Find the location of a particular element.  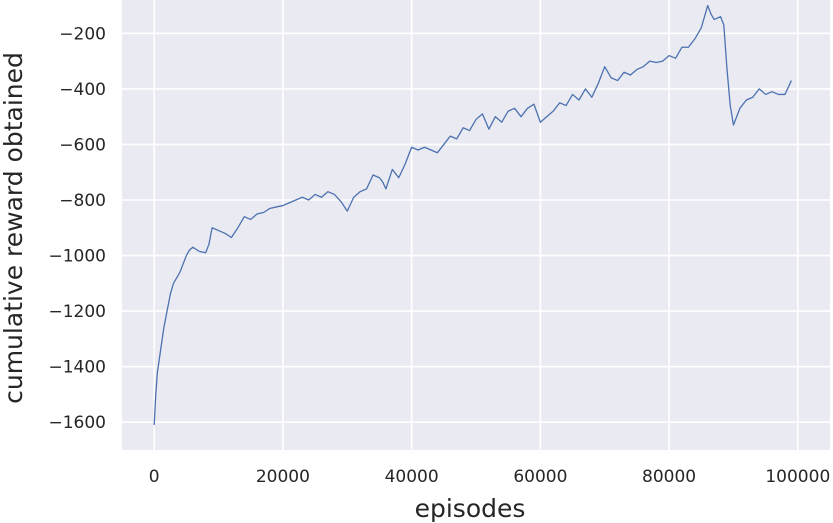

y-tick-label: −800 is located at coordinates (82, 201).